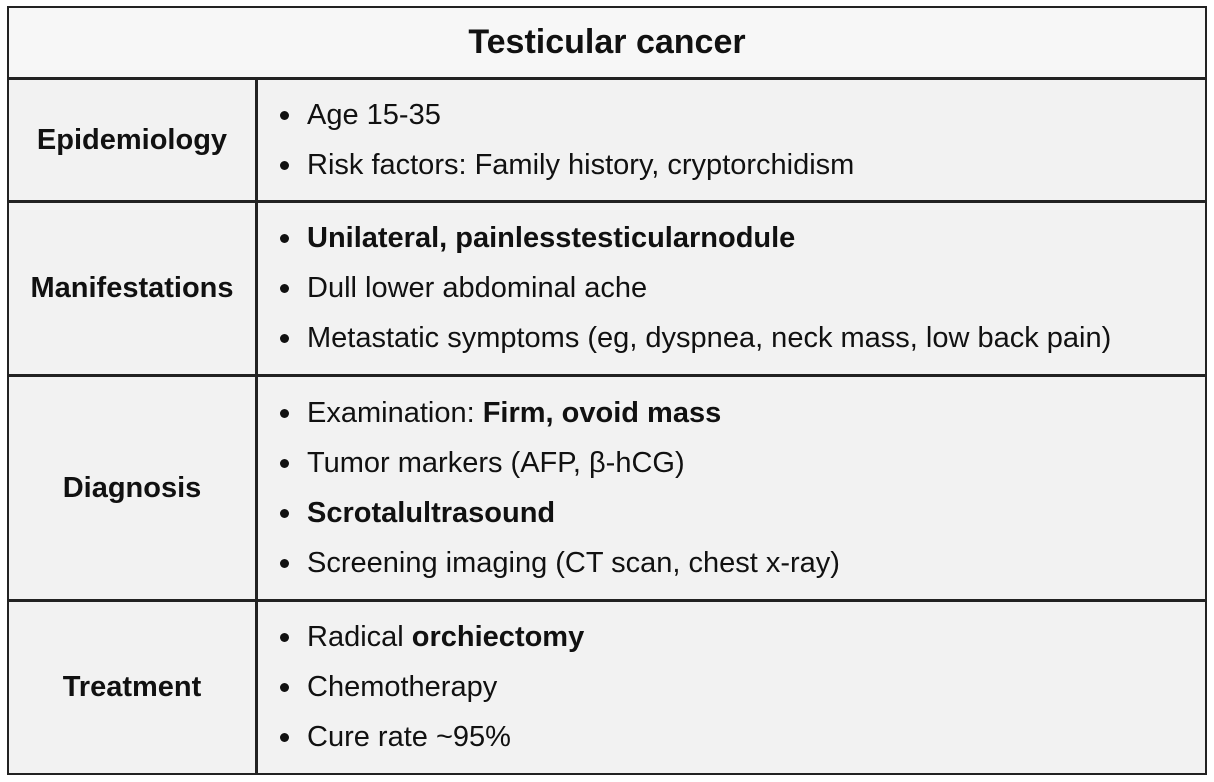 The height and width of the screenshot is (782, 1214). What do you see at coordinates (395, 412) in the screenshot?
I see `text-segment: Examination:` at bounding box center [395, 412].